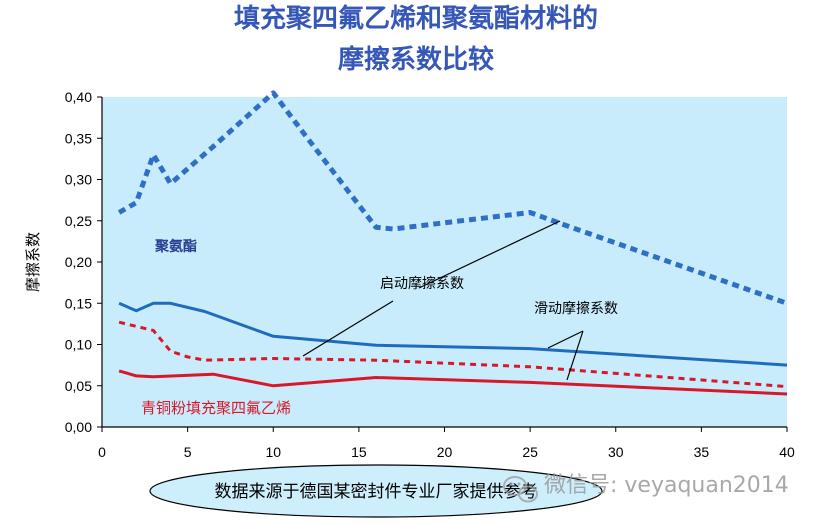 This screenshot has width=832, height=525. What do you see at coordinates (666, 485) in the screenshot?
I see `watermark-text: 微信号: veyaquan2014` at bounding box center [666, 485].